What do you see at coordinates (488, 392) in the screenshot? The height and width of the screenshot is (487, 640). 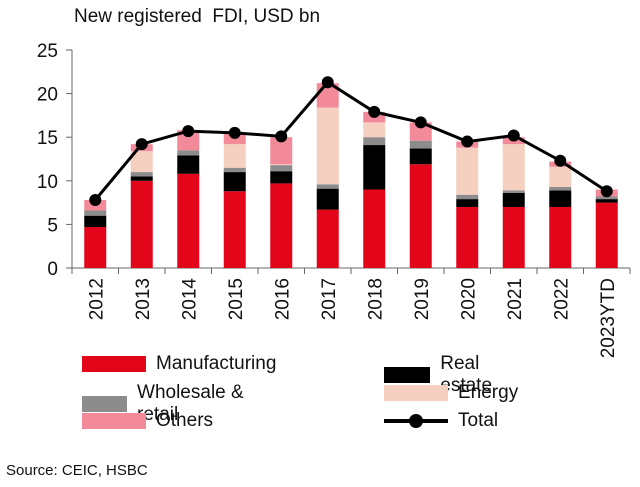 I see `legend-label-energy: Energy` at bounding box center [488, 392].